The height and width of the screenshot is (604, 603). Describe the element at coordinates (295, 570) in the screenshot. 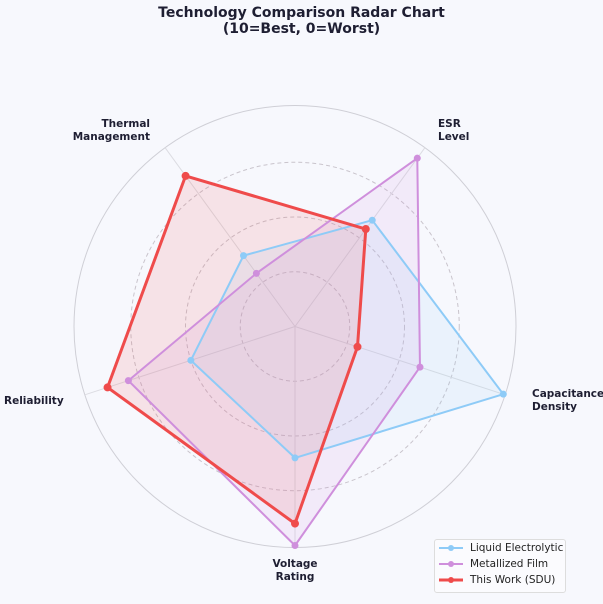

I see `axis-label-voltage-rating: Voltage Rating` at that location.